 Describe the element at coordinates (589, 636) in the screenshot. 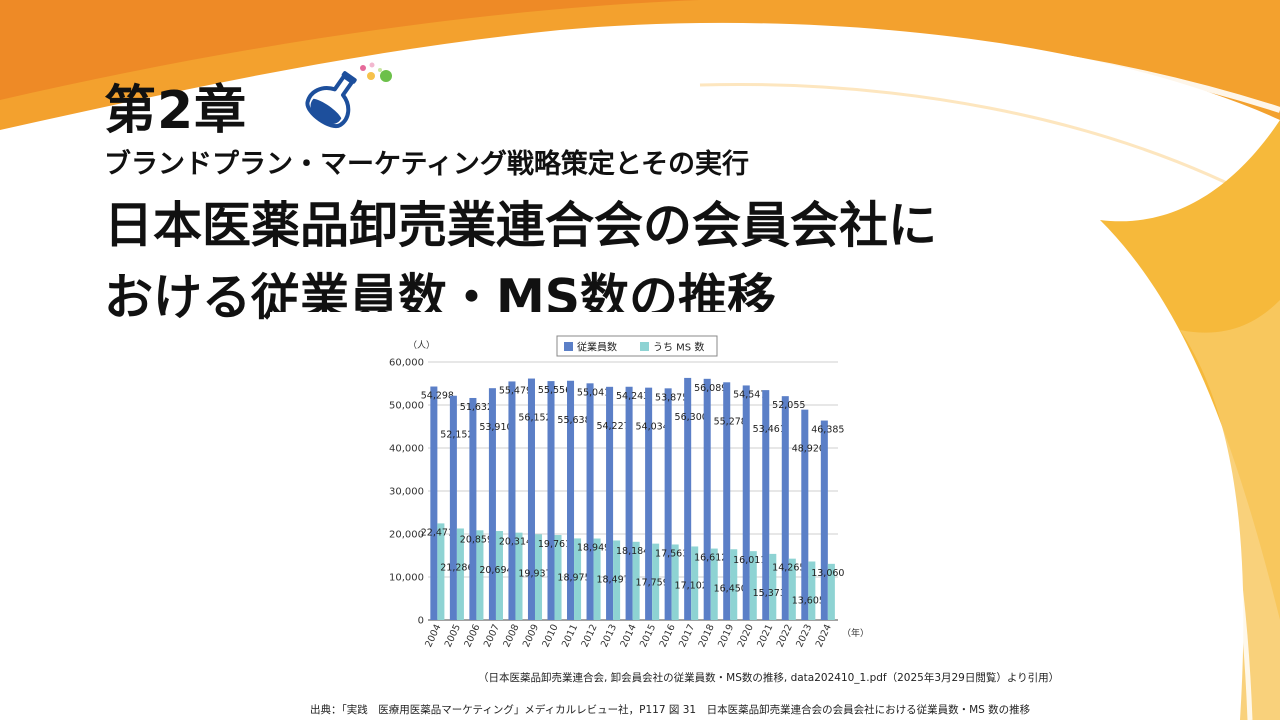

I see `x-tick-label: 2012` at that location.